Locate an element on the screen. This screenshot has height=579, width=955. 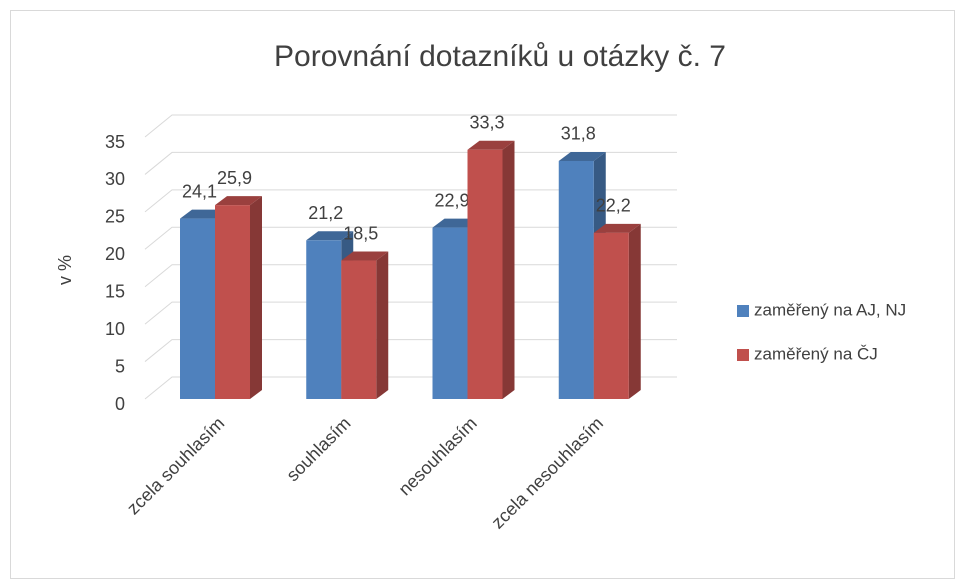
y-tick-label: 20 is located at coordinates (115, 254).